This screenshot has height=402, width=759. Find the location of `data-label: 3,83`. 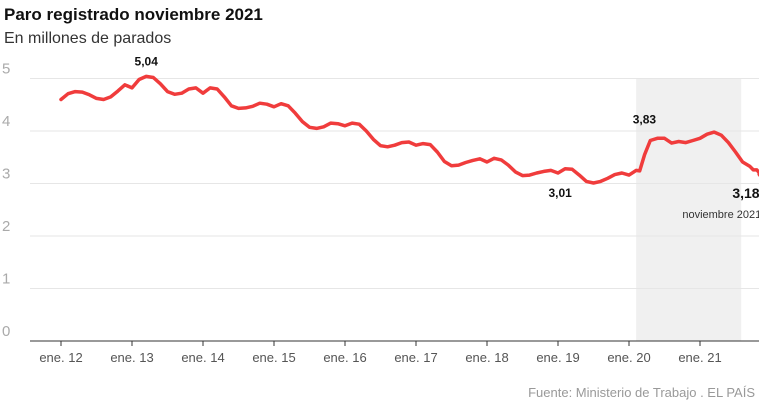

data-label: 3,83 is located at coordinates (645, 119).